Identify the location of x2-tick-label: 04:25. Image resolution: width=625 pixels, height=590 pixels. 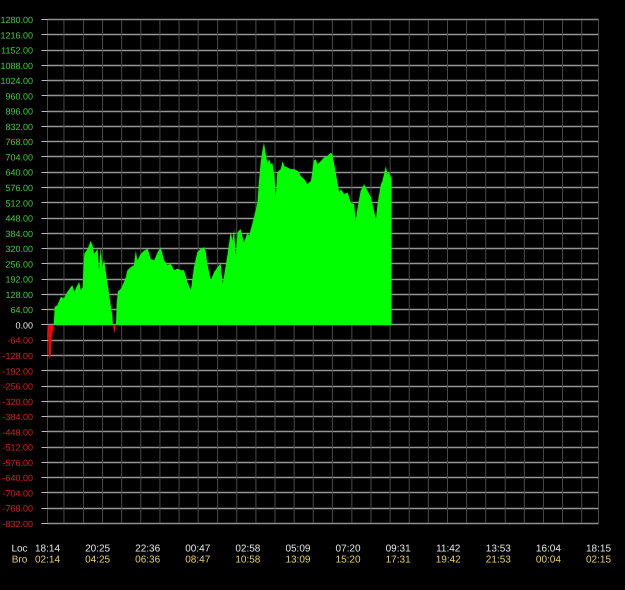
(98, 560).